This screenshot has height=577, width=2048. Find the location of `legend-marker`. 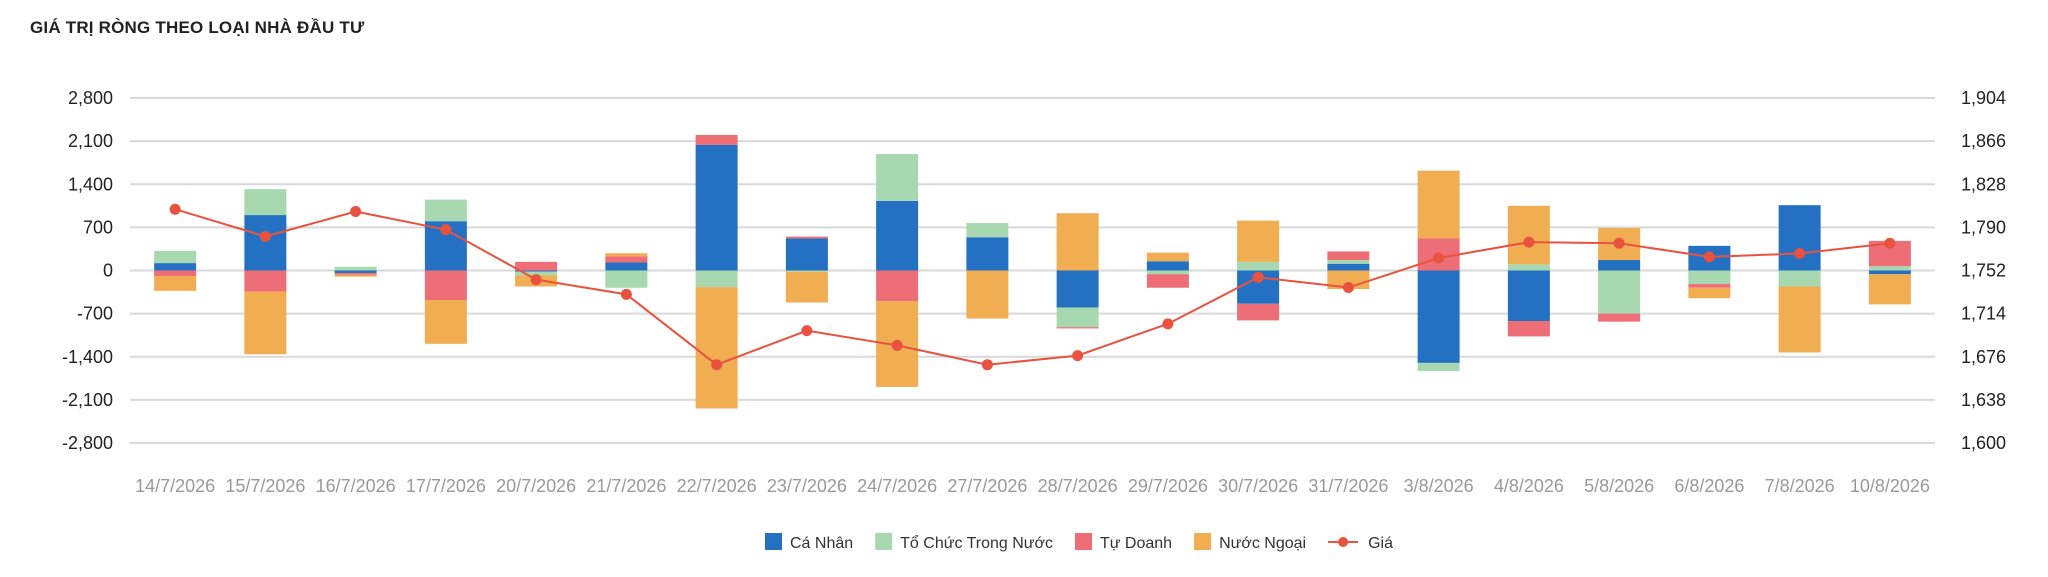

legend-marker is located at coordinates (1343, 542).